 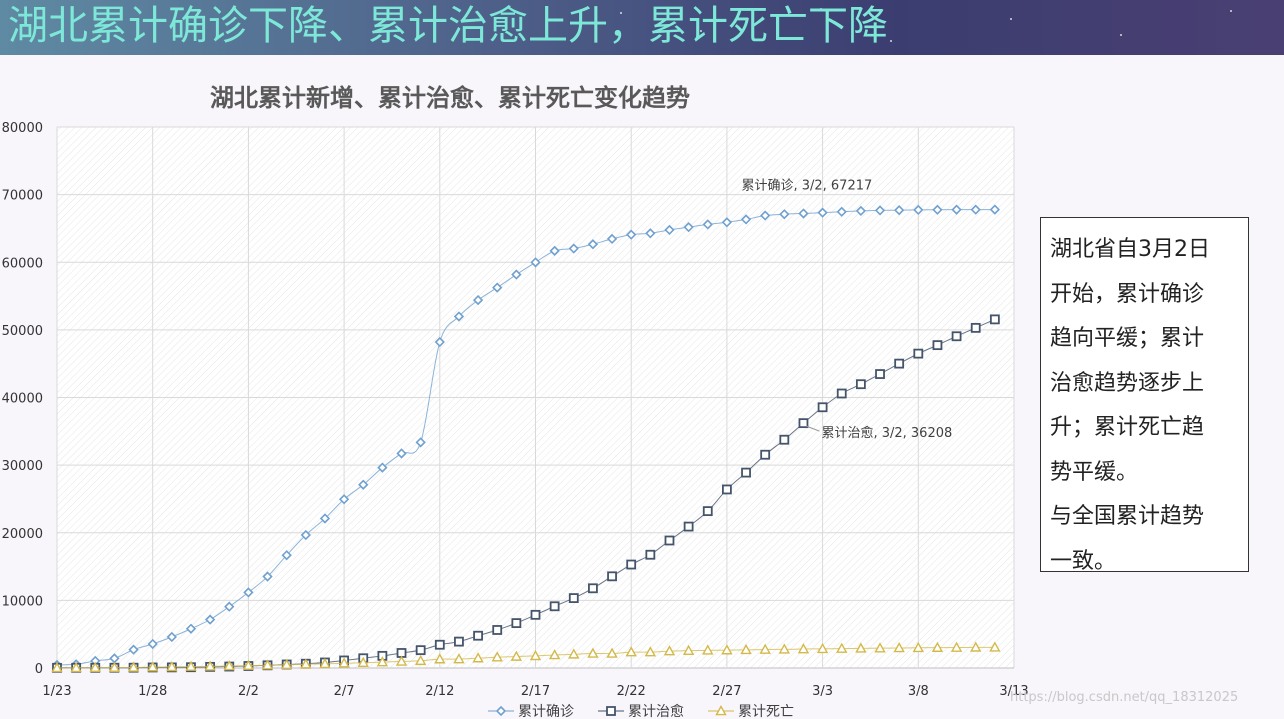 What do you see at coordinates (631, 691) in the screenshot?
I see `x-tick-label: 2/22` at bounding box center [631, 691].